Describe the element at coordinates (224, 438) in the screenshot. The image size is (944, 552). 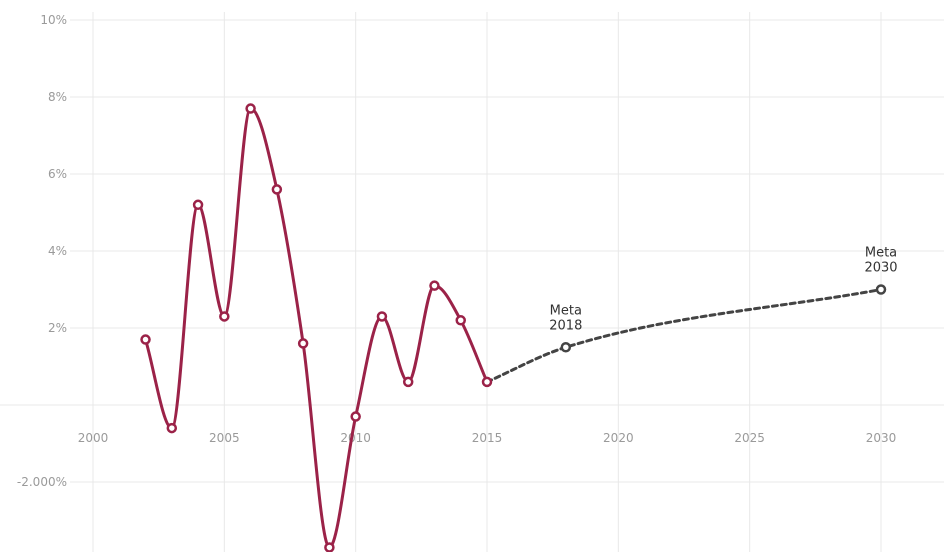
I see `x-tick-label: 2005` at that location.